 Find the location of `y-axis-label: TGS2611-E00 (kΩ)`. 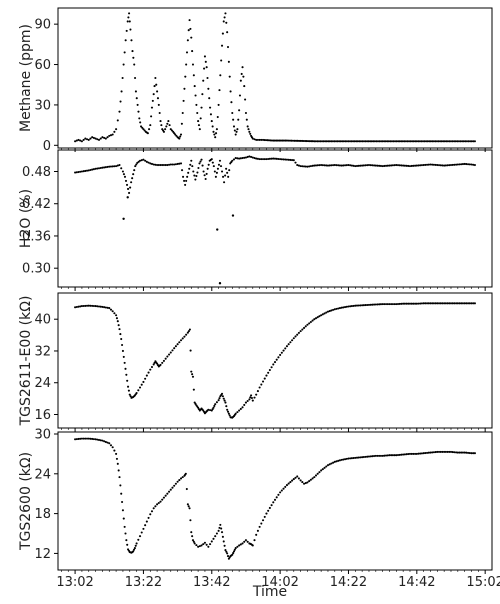

y-axis-label: TGS2611-E00 (kΩ) is located at coordinates (26, 361).